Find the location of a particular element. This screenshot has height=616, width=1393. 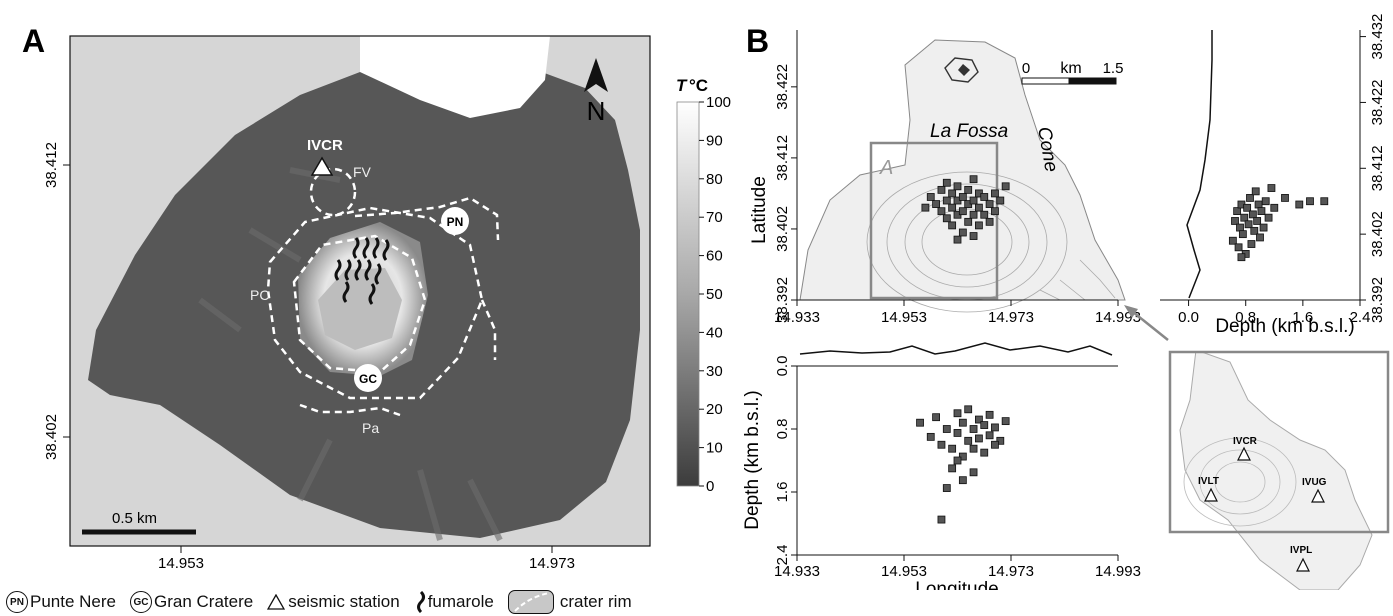

legend-item-station: seismic station is located at coordinates (333, 602).